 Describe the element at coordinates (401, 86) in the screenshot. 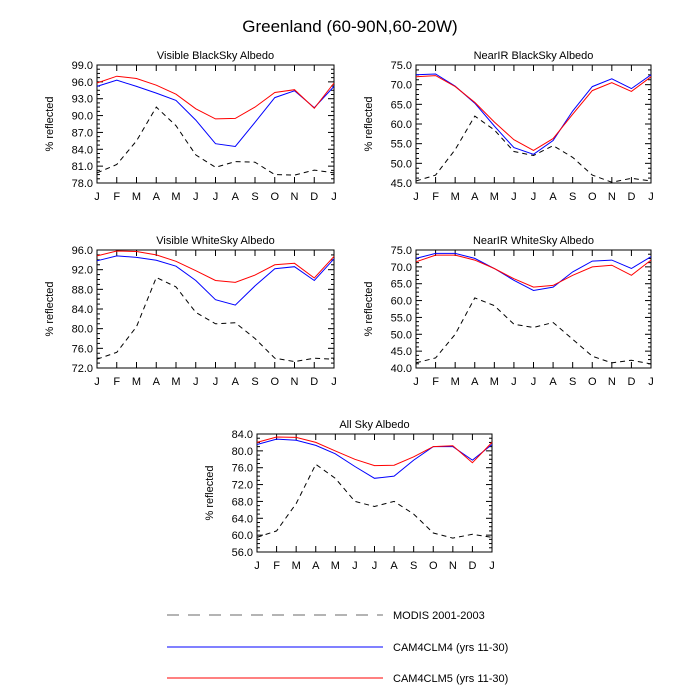

I see `y-tick-label: 70.0` at that location.